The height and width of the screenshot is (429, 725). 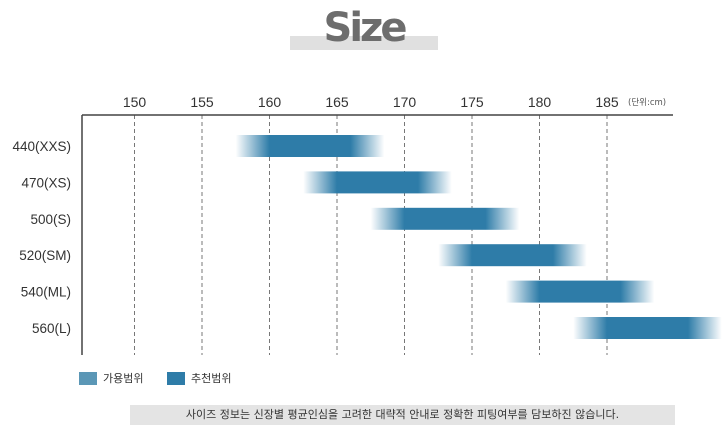 What do you see at coordinates (270, 102) in the screenshot?
I see `x-tick-label: 160` at bounding box center [270, 102].